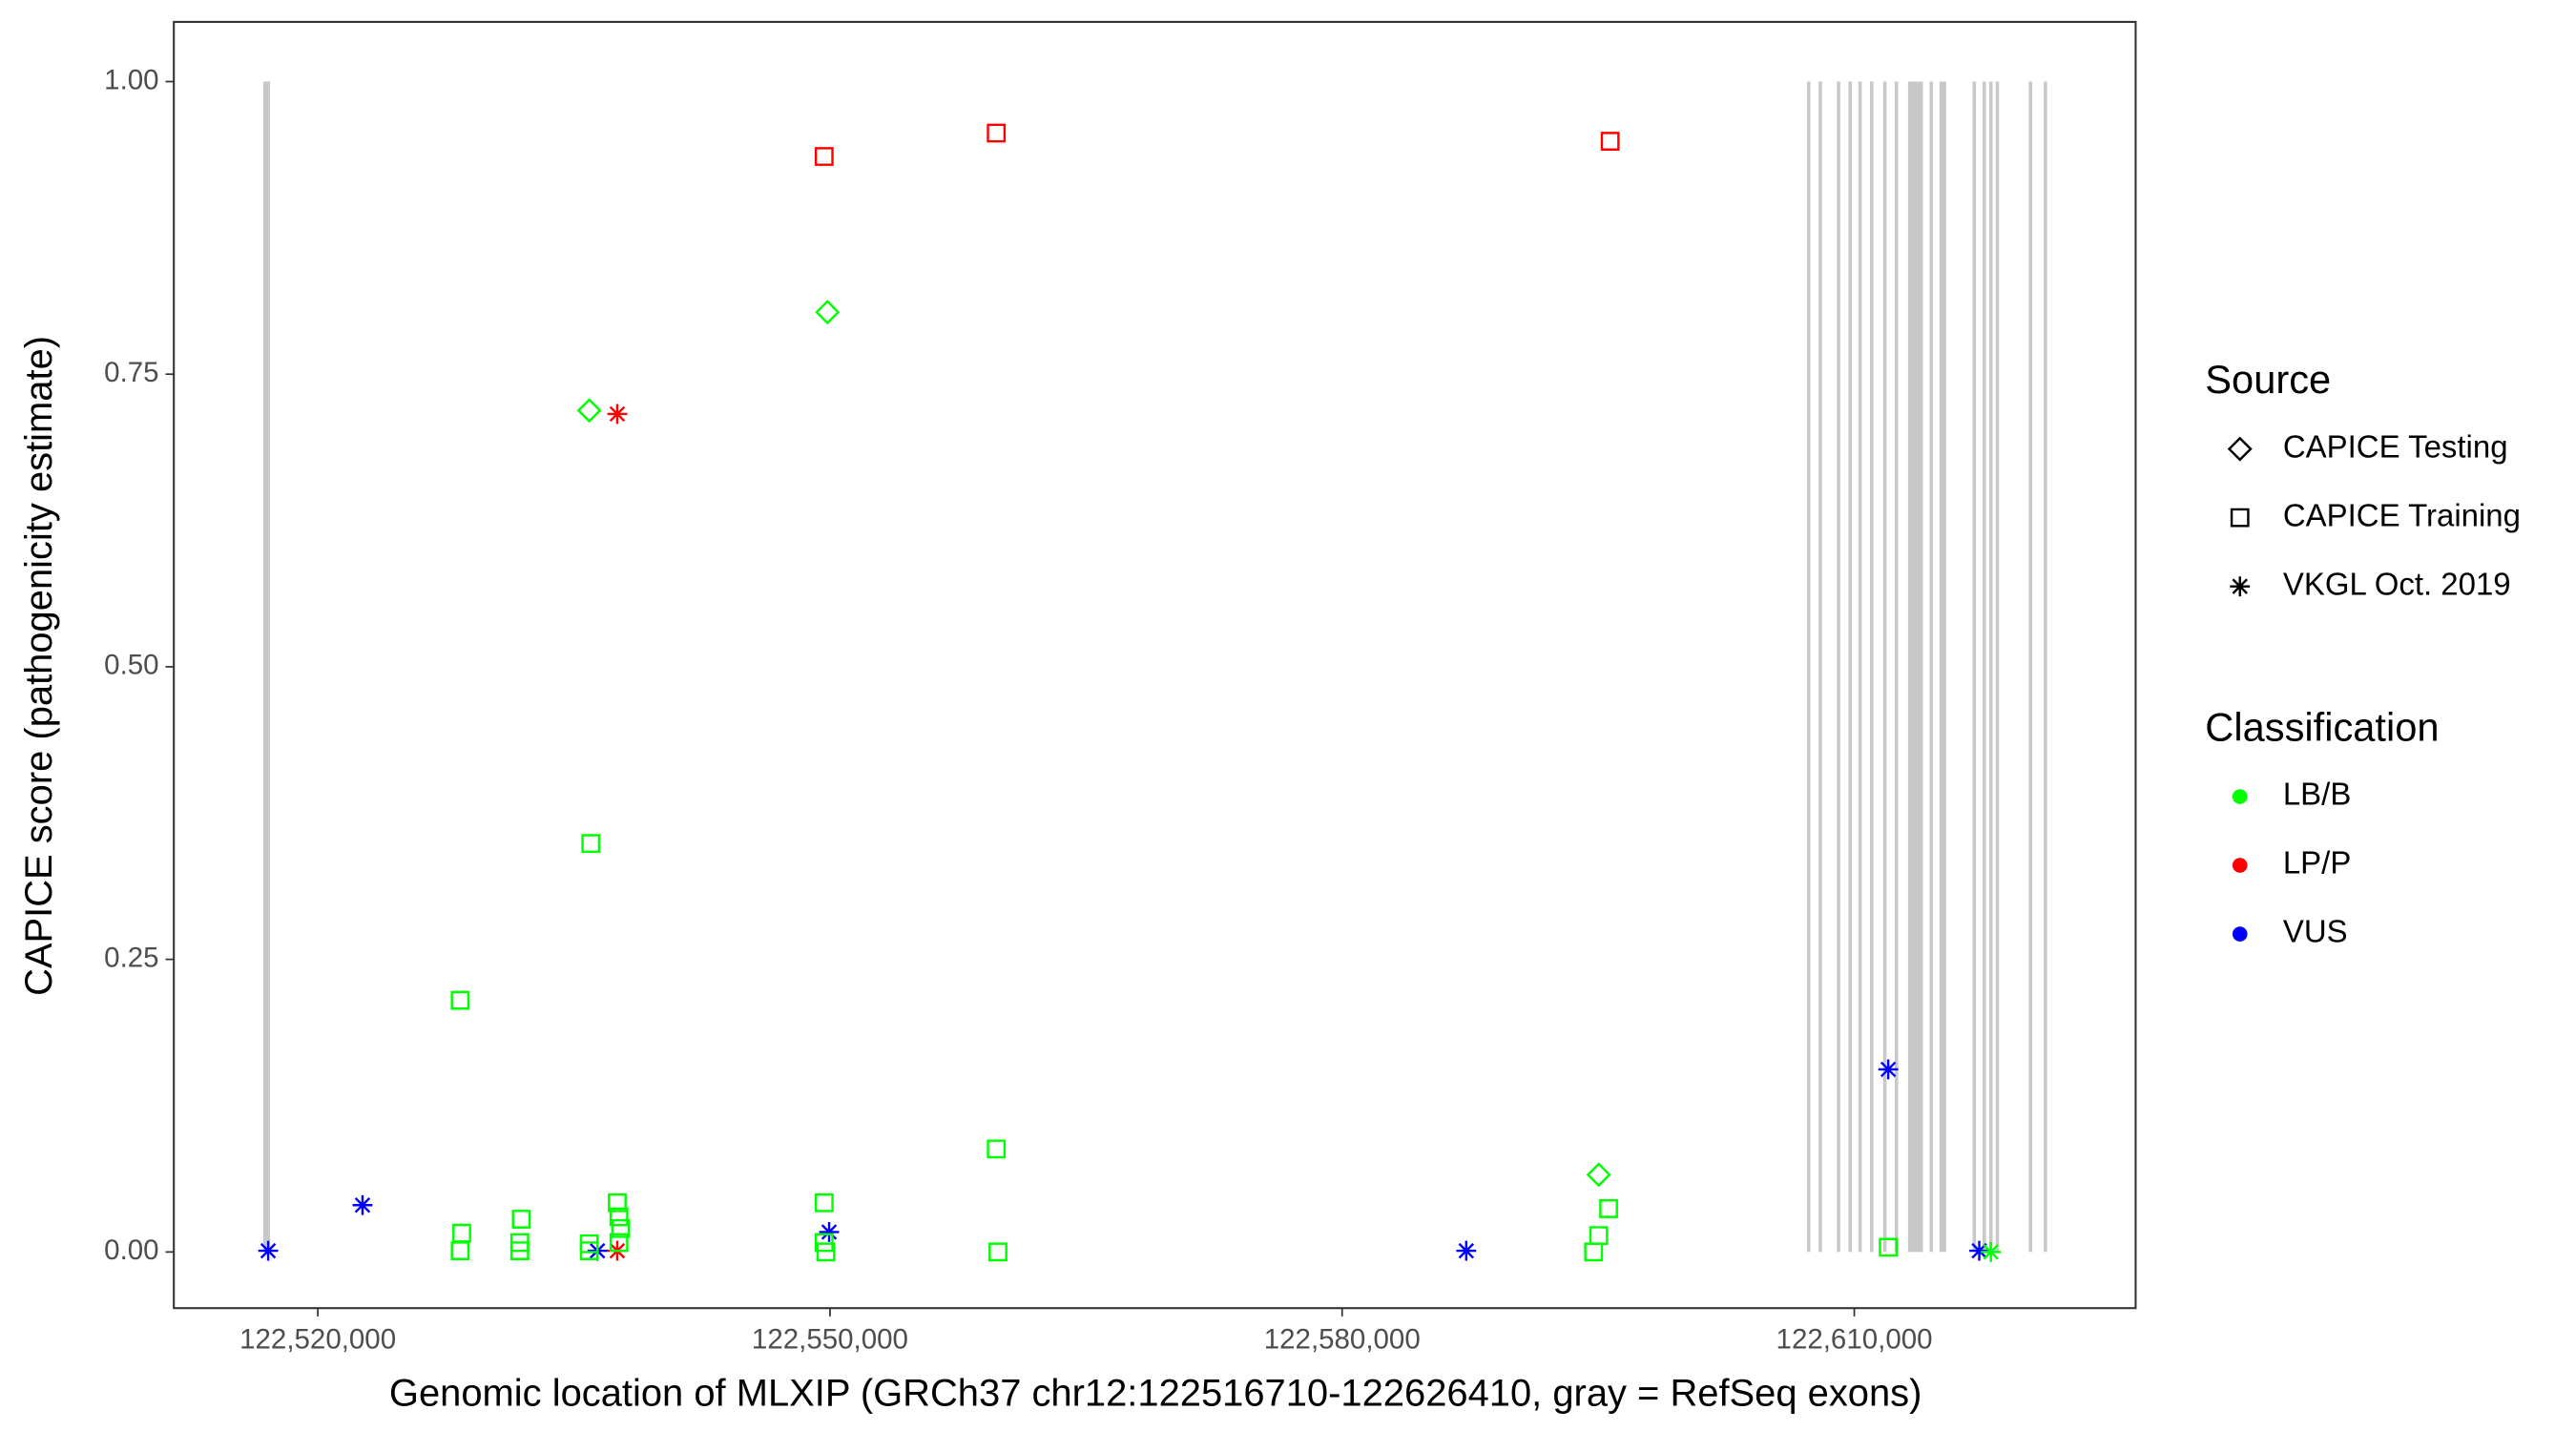  I want to click on legend-label: VUS, so click(2315, 931).